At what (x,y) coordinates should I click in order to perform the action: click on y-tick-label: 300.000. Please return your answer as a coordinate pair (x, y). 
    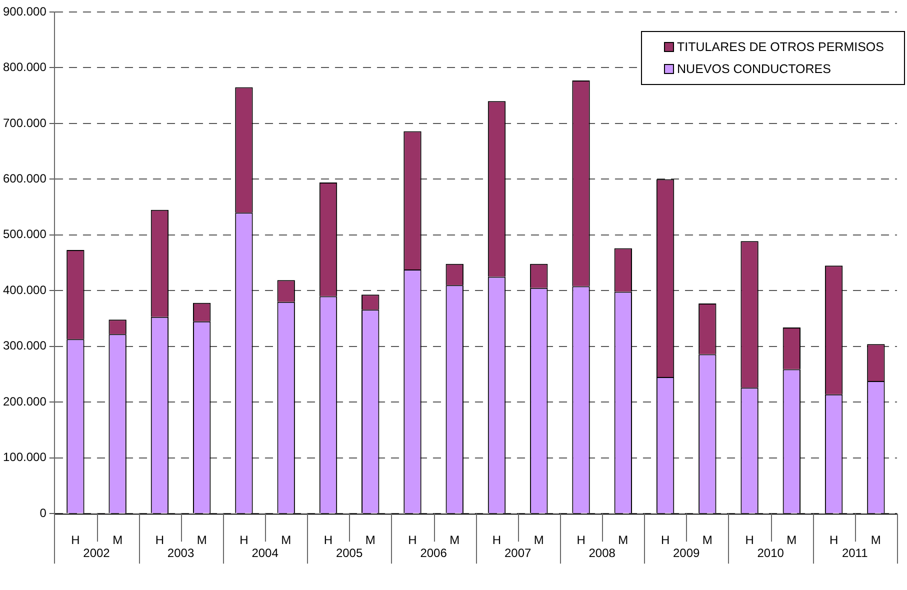
    Looking at the image, I should click on (24, 345).